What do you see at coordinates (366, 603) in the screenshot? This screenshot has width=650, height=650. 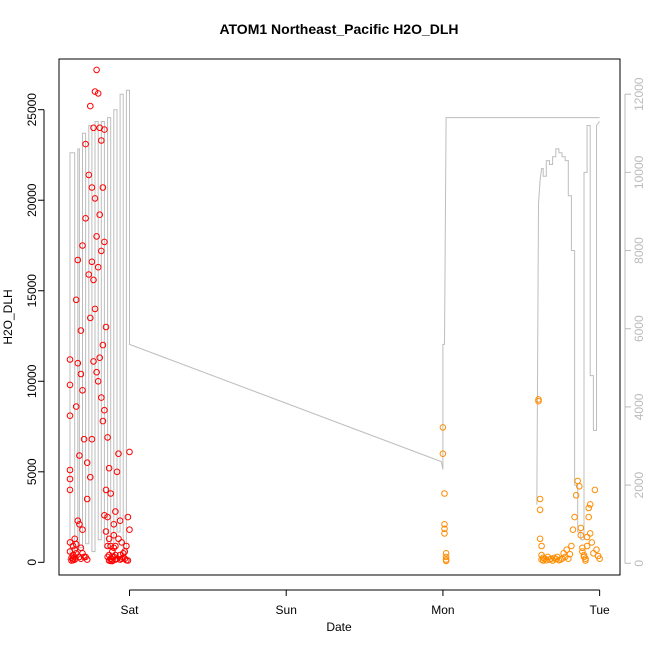 I see `x-axis: Sat Sun Mon Tue` at bounding box center [366, 603].